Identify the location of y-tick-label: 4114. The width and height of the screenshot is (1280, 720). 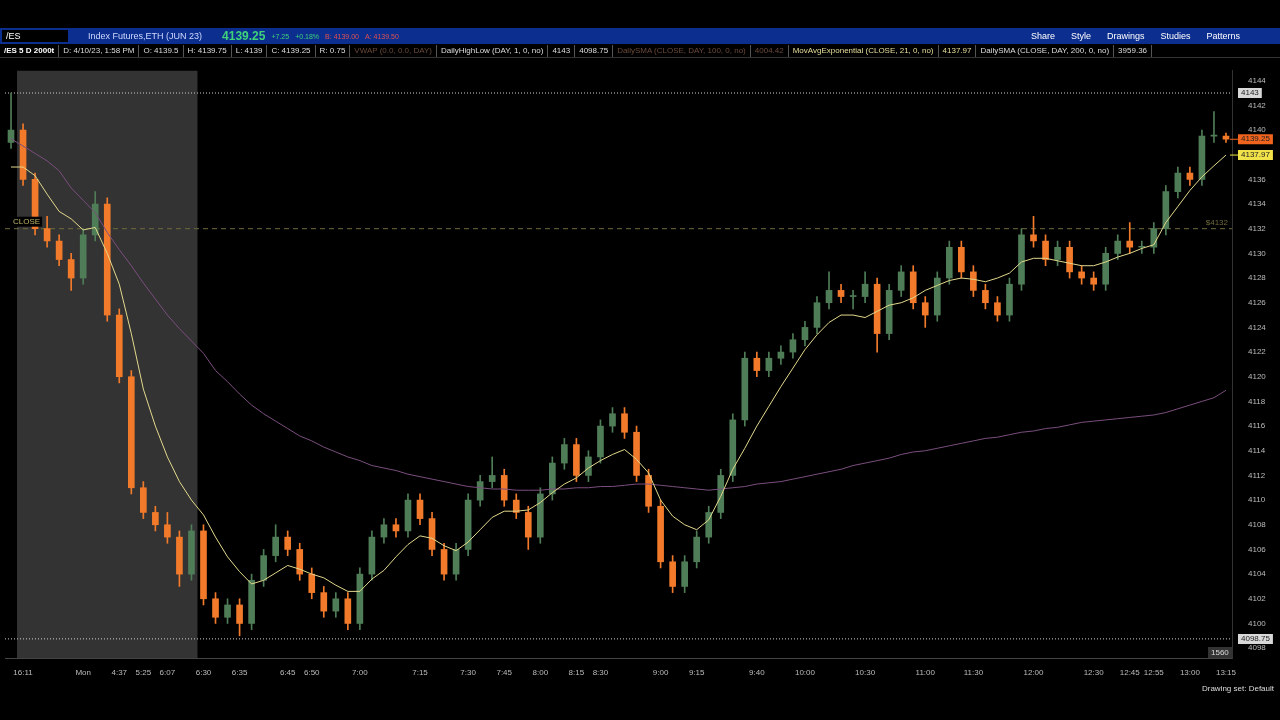
(1257, 450).